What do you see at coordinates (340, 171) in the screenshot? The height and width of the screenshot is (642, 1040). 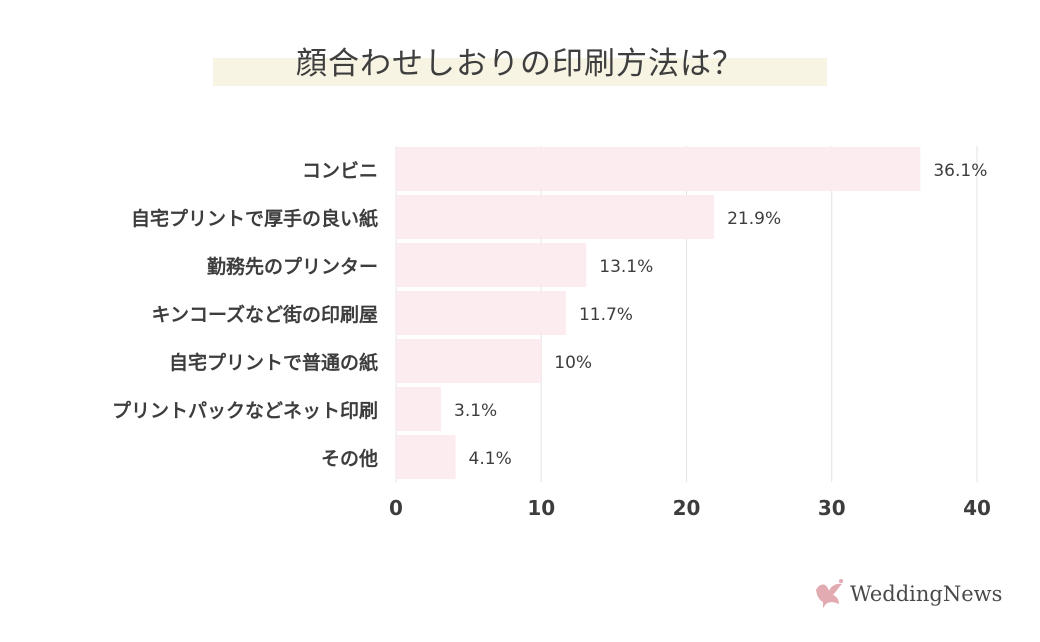 I see `category-label: コンビニ` at bounding box center [340, 171].